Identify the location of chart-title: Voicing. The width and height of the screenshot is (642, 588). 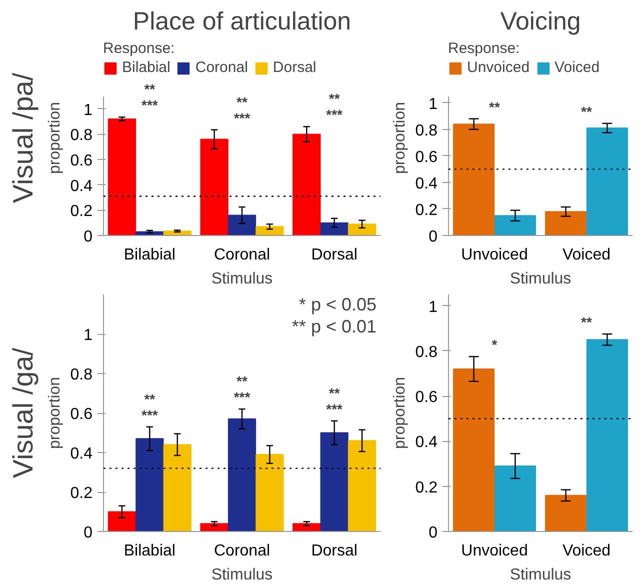
(540, 22).